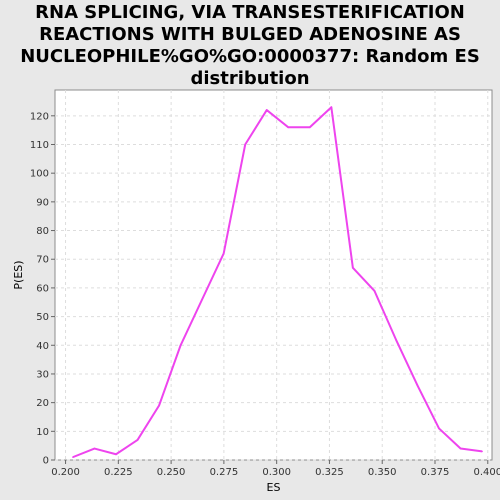  What do you see at coordinates (224, 472) in the screenshot?
I see `x-tick-label: 0.275` at bounding box center [224, 472].